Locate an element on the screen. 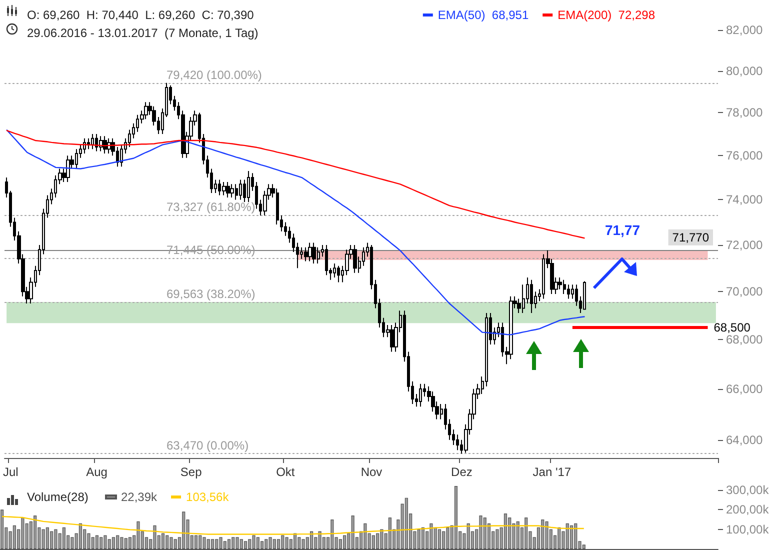 Image resolution: width=780 pixels, height=550 pixels. x-tick-label: Jan '17 is located at coordinates (552, 472).